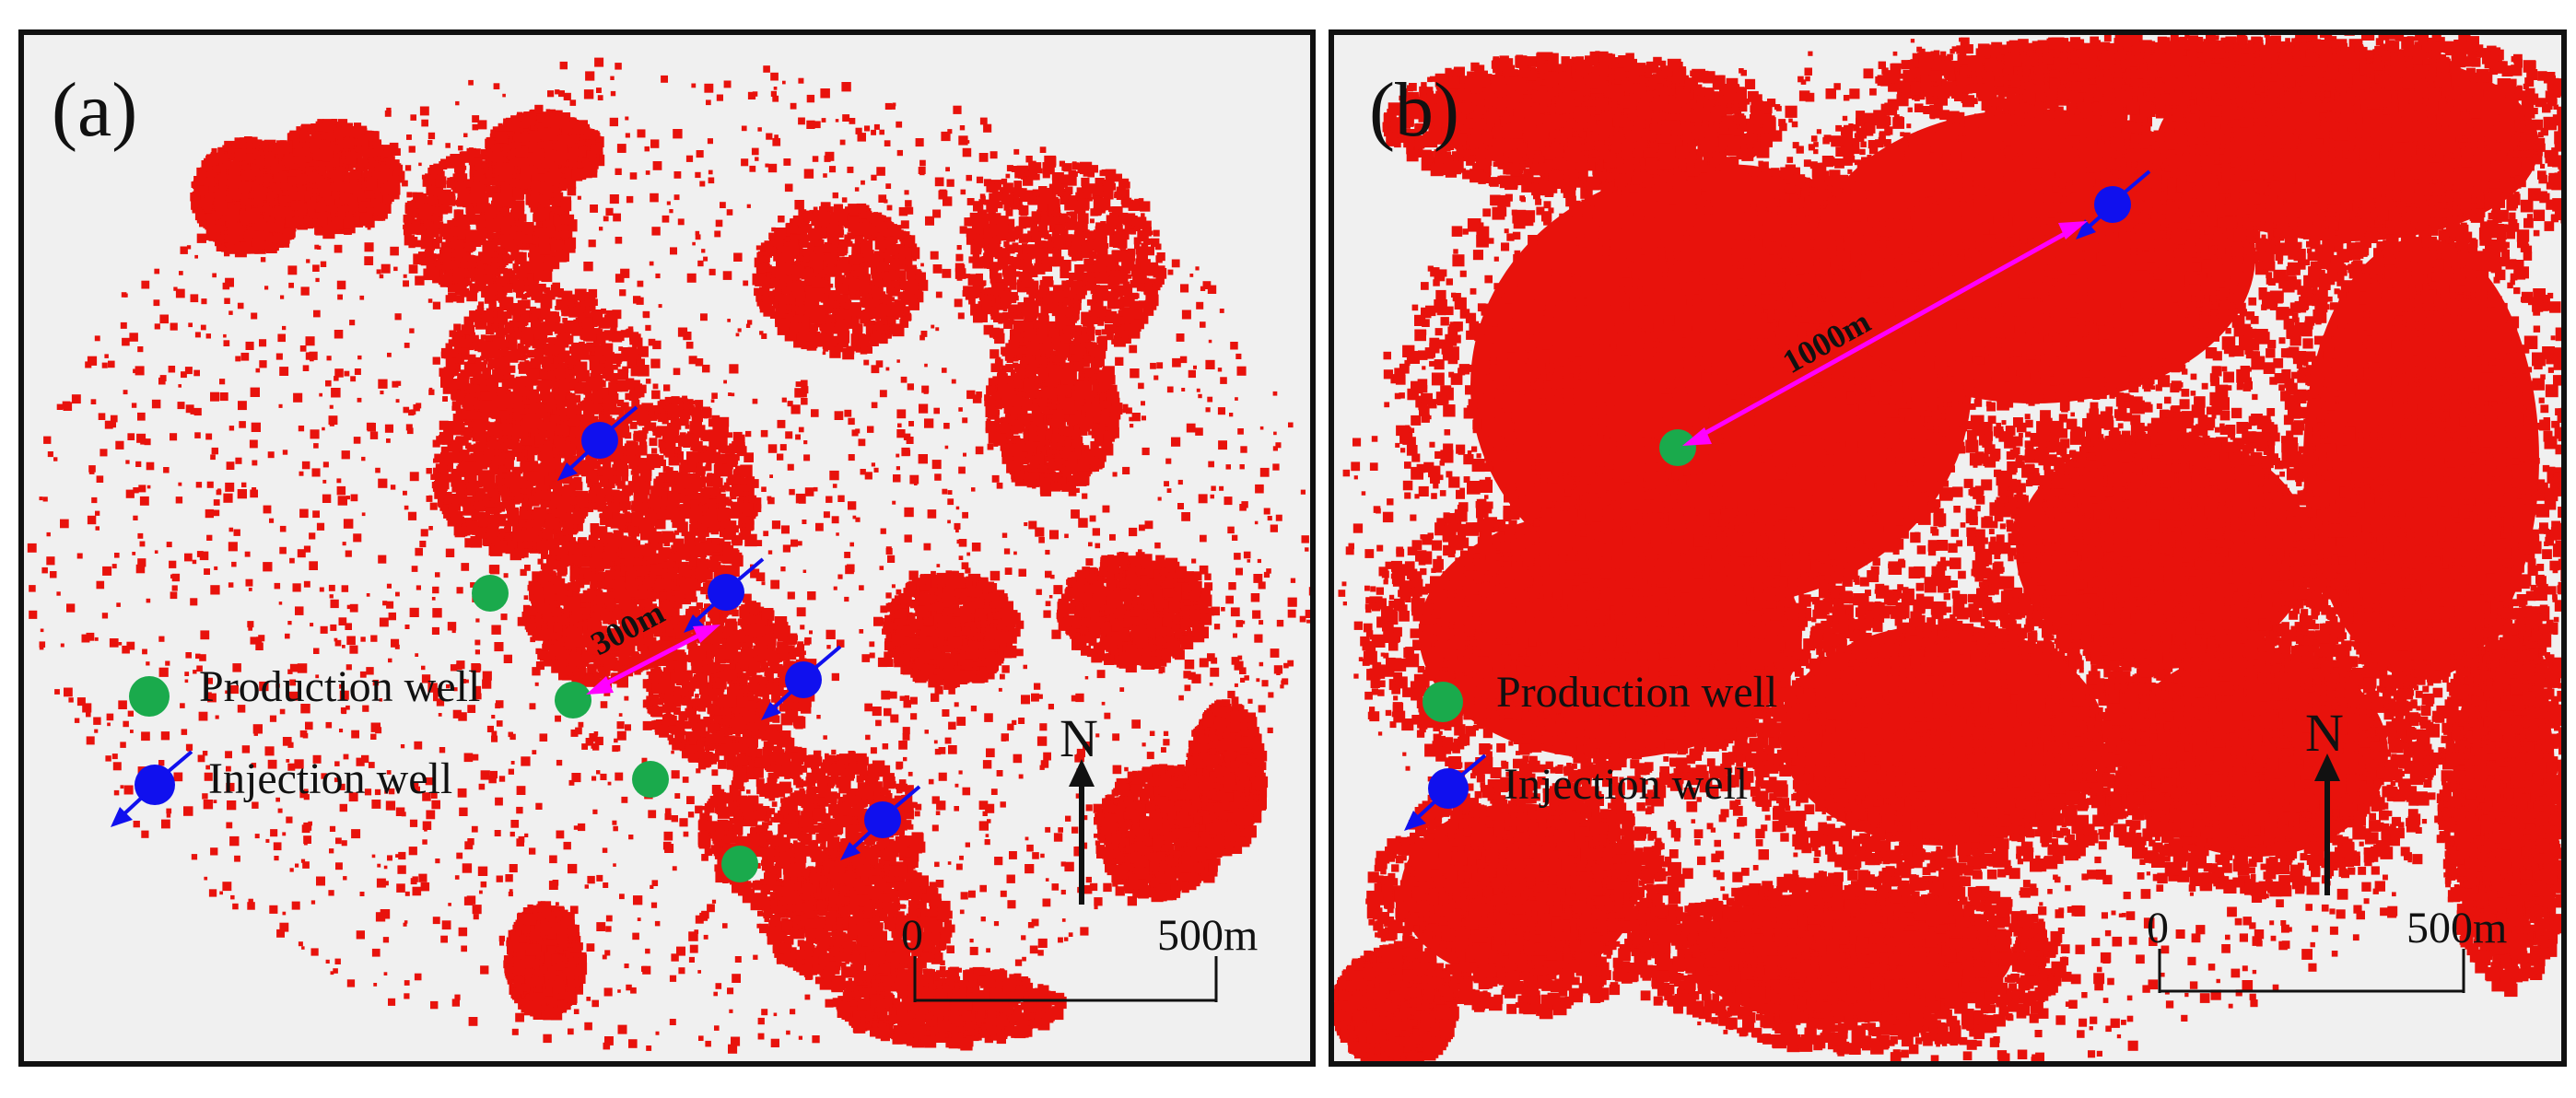  I want to click on wells-layer-a, so click(696, 643).